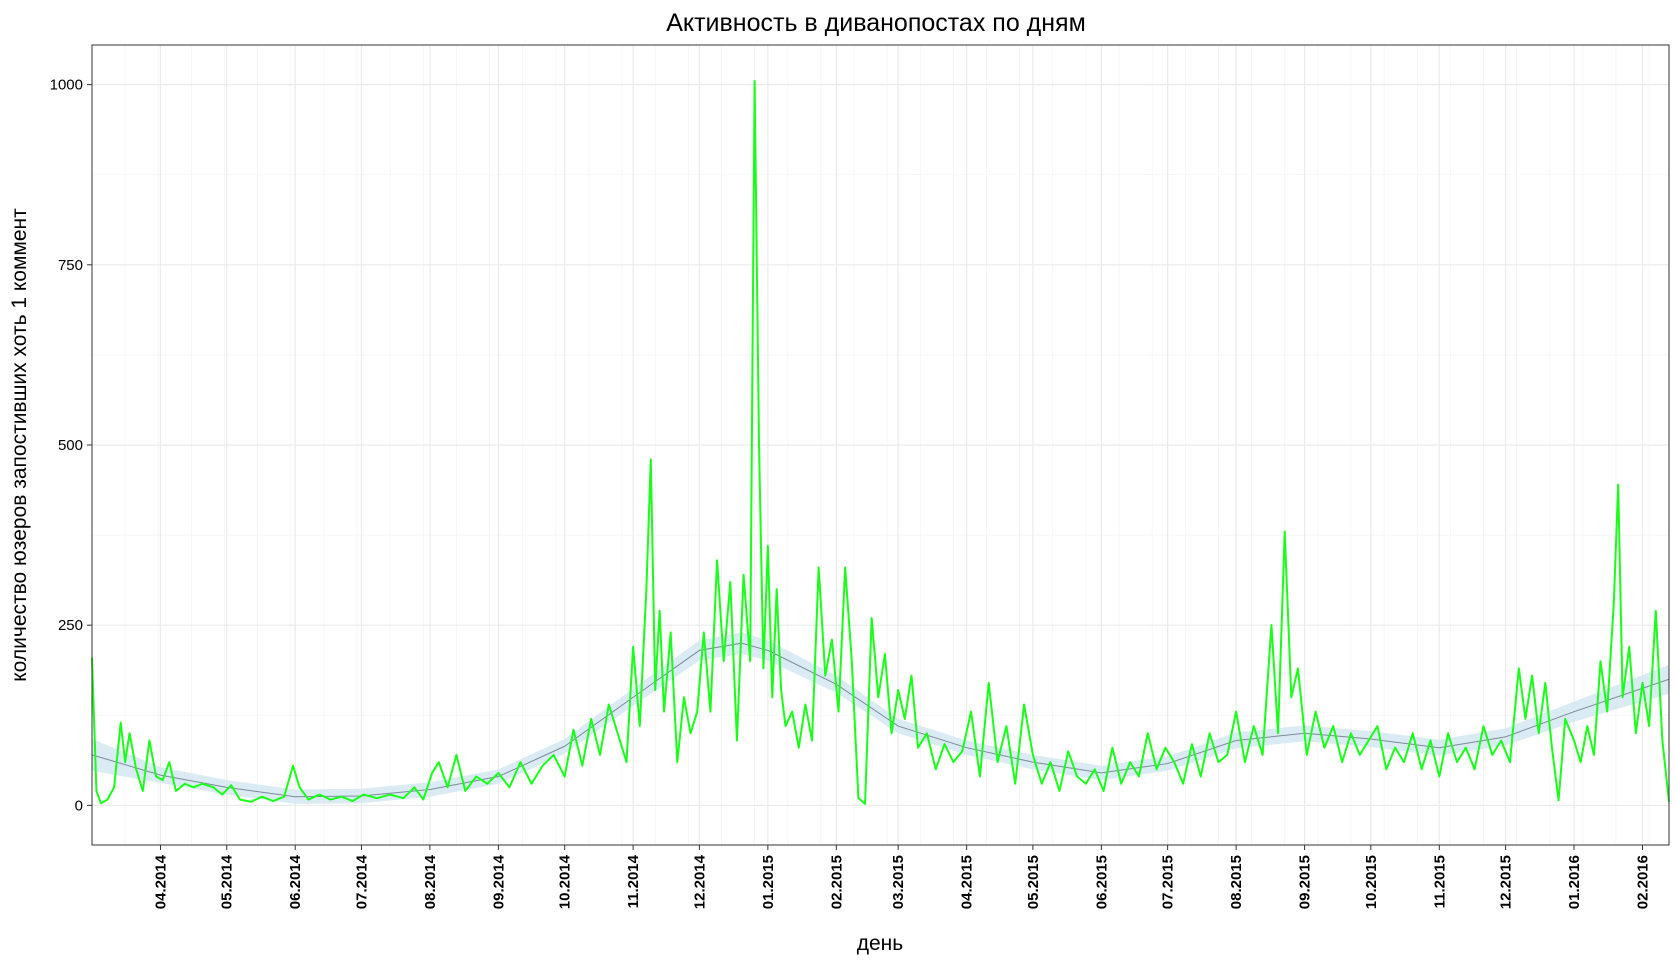 This screenshot has height=960, width=1676. I want to click on y-tick-label: 750, so click(70, 265).